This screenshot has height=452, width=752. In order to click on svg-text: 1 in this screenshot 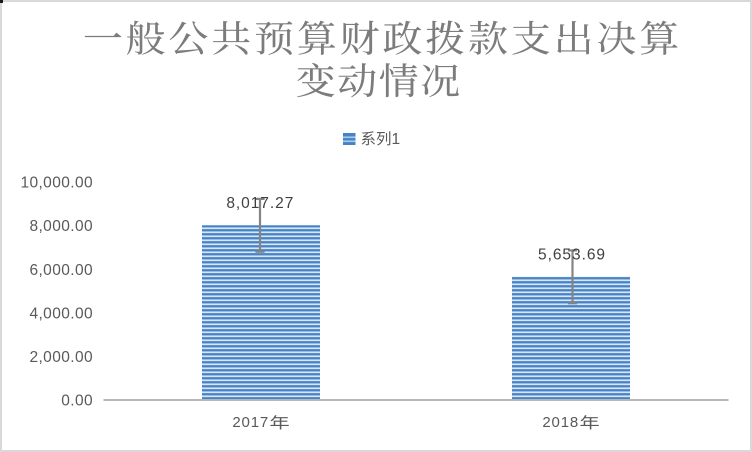, I will do `click(396, 139)`.